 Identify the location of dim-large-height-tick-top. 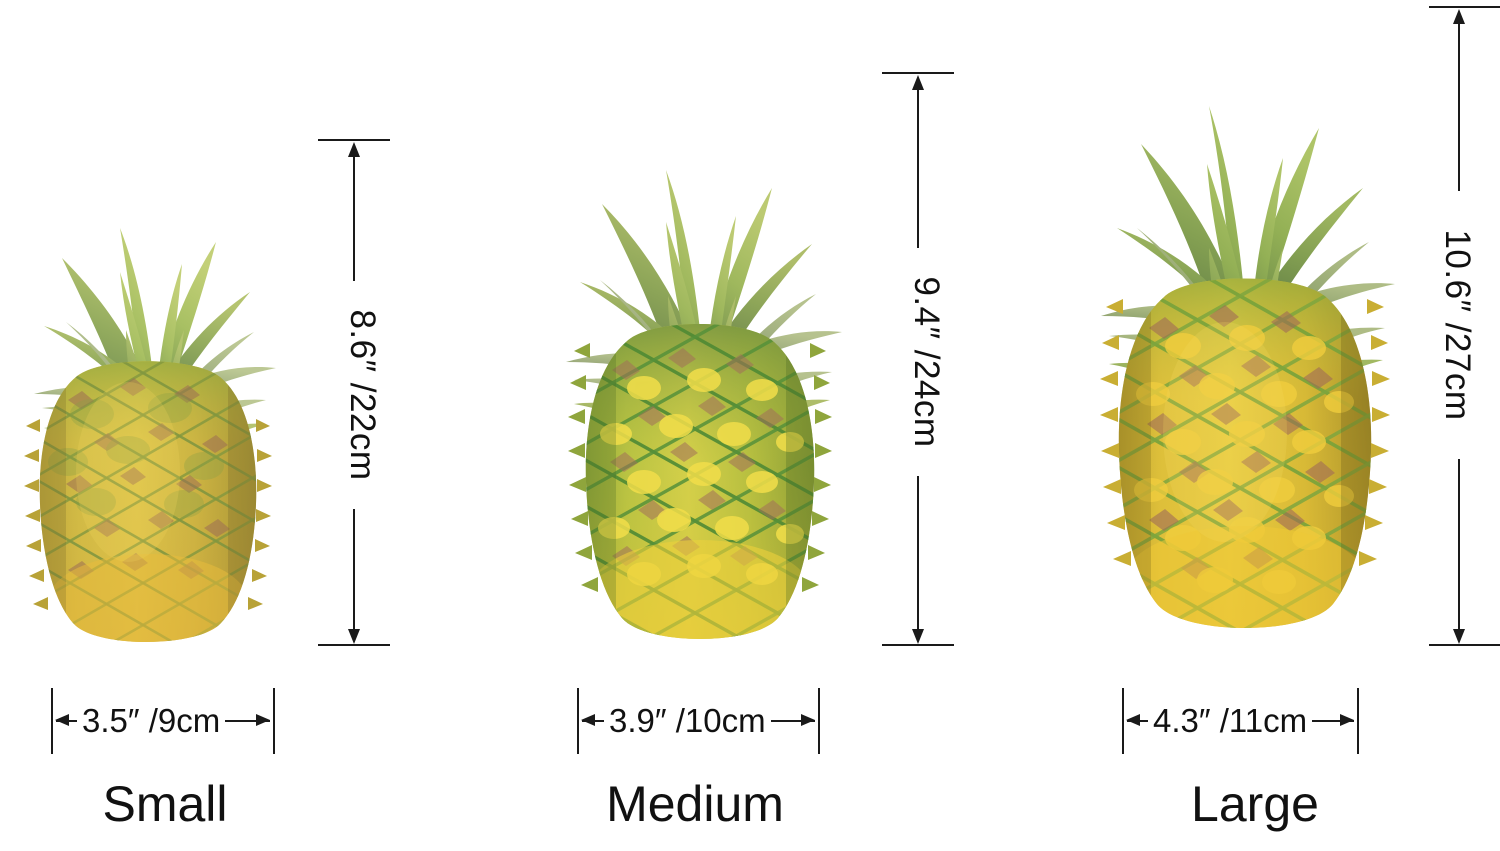
(1464, 7).